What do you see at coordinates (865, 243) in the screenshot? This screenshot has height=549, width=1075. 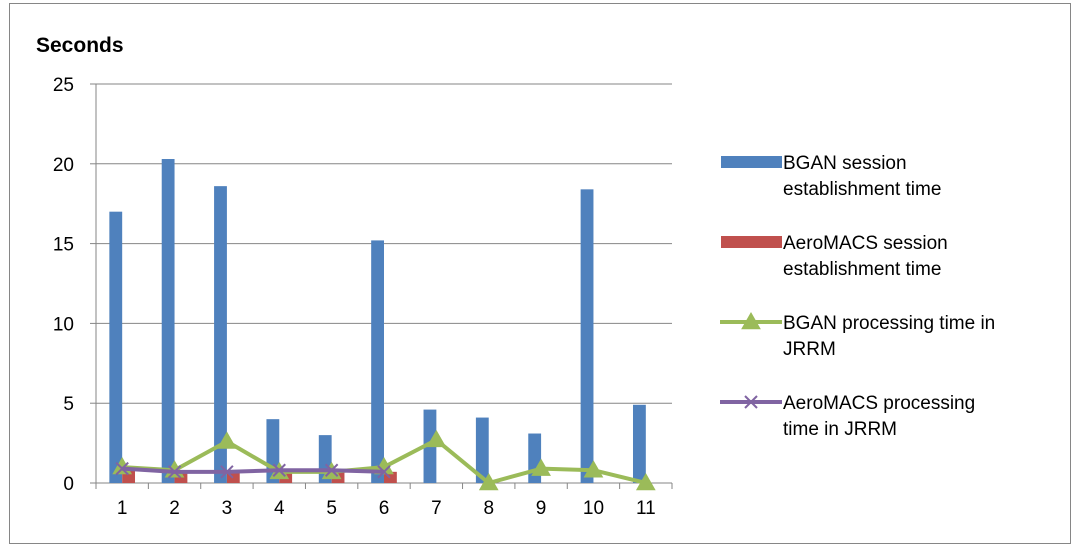 I see `legend-label: AeroMACS session` at bounding box center [865, 243].